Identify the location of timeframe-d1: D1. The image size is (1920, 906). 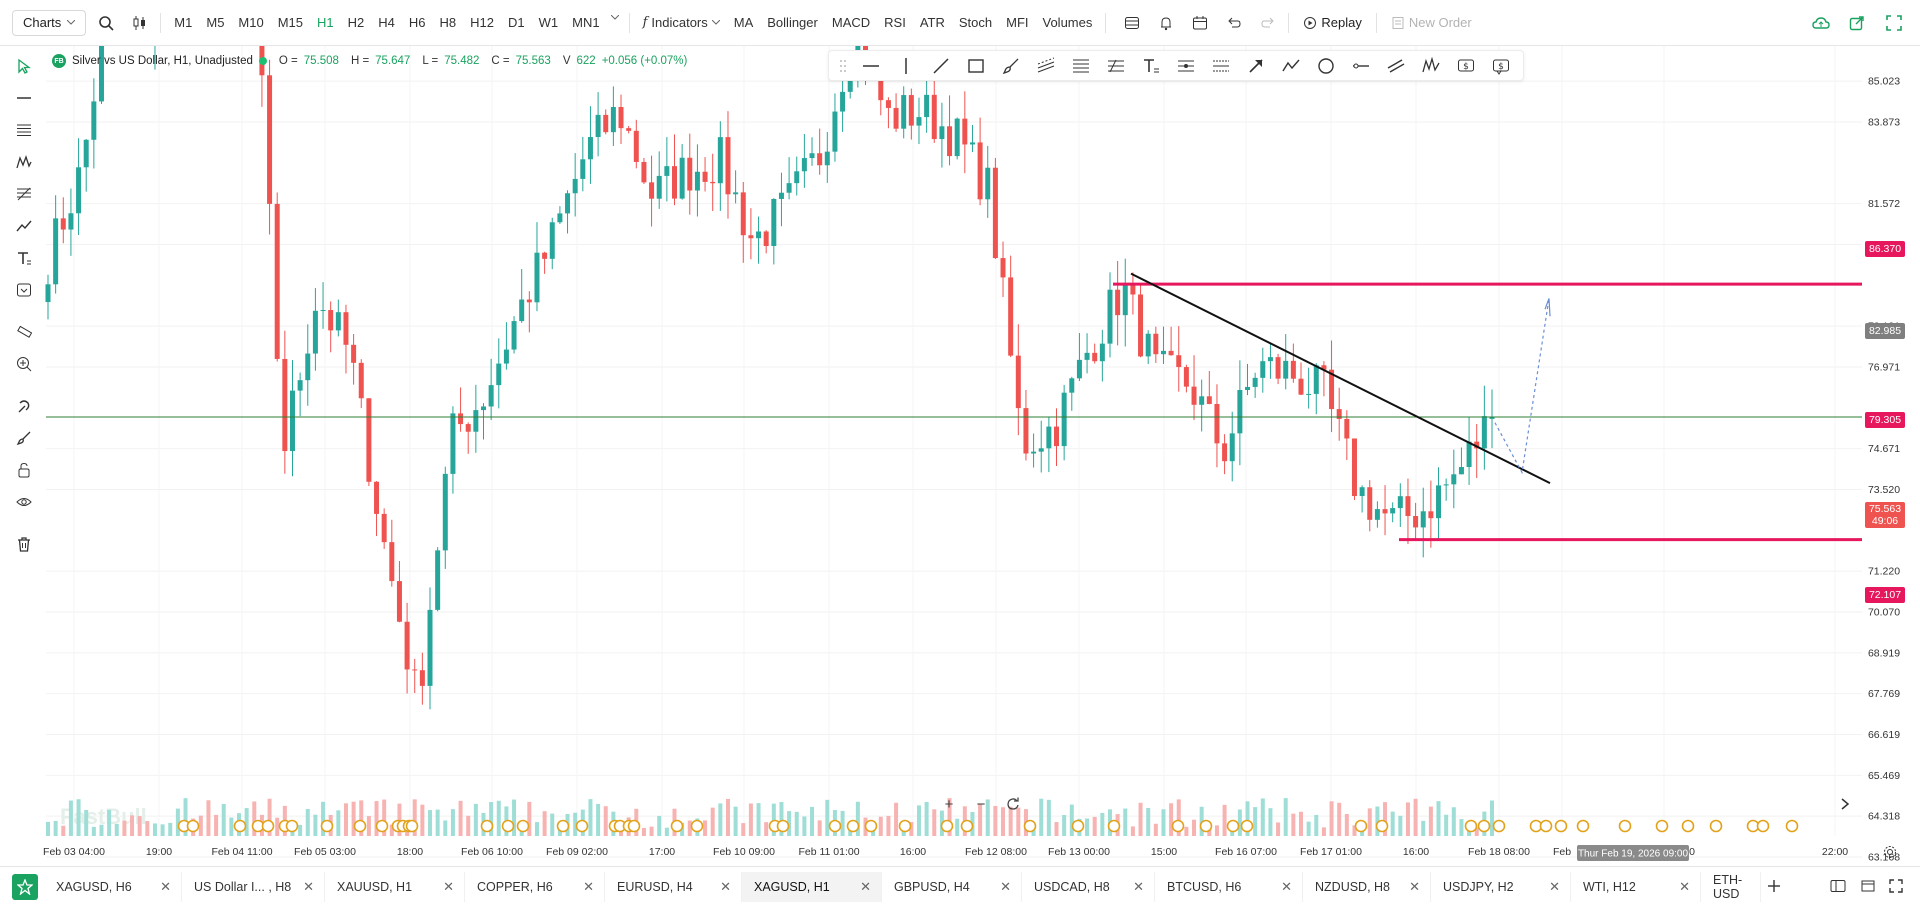
(516, 22).